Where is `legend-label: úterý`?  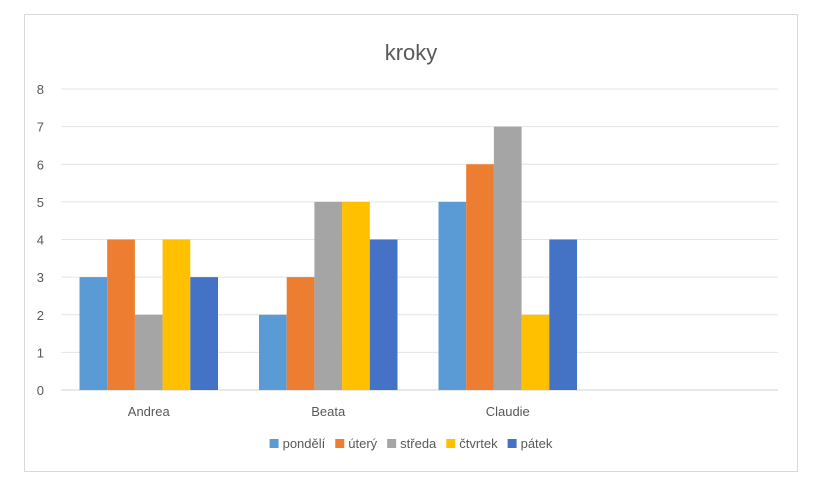 legend-label: úterý is located at coordinates (362, 443).